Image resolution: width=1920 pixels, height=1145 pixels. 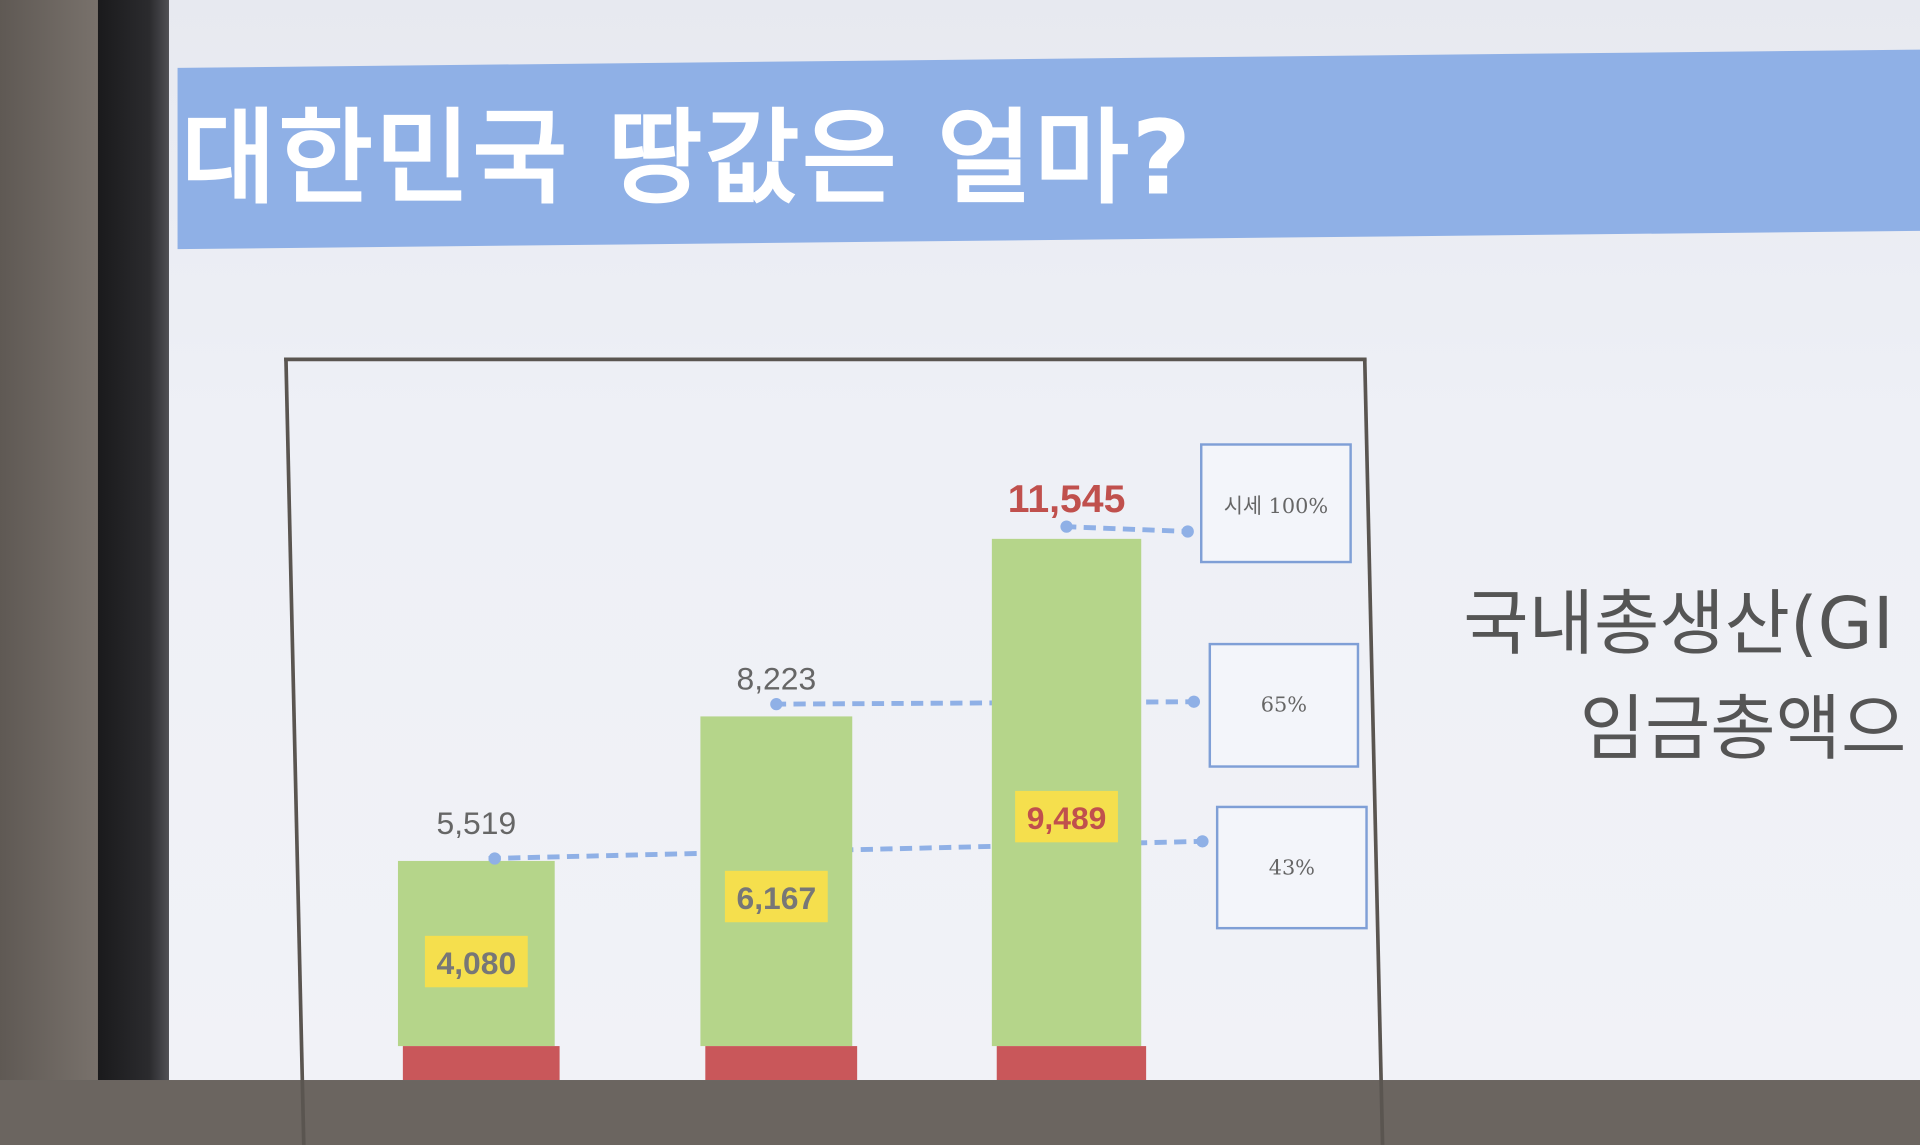 What do you see at coordinates (1067, 499) in the screenshot?
I see `total-label: 11,545` at bounding box center [1067, 499].